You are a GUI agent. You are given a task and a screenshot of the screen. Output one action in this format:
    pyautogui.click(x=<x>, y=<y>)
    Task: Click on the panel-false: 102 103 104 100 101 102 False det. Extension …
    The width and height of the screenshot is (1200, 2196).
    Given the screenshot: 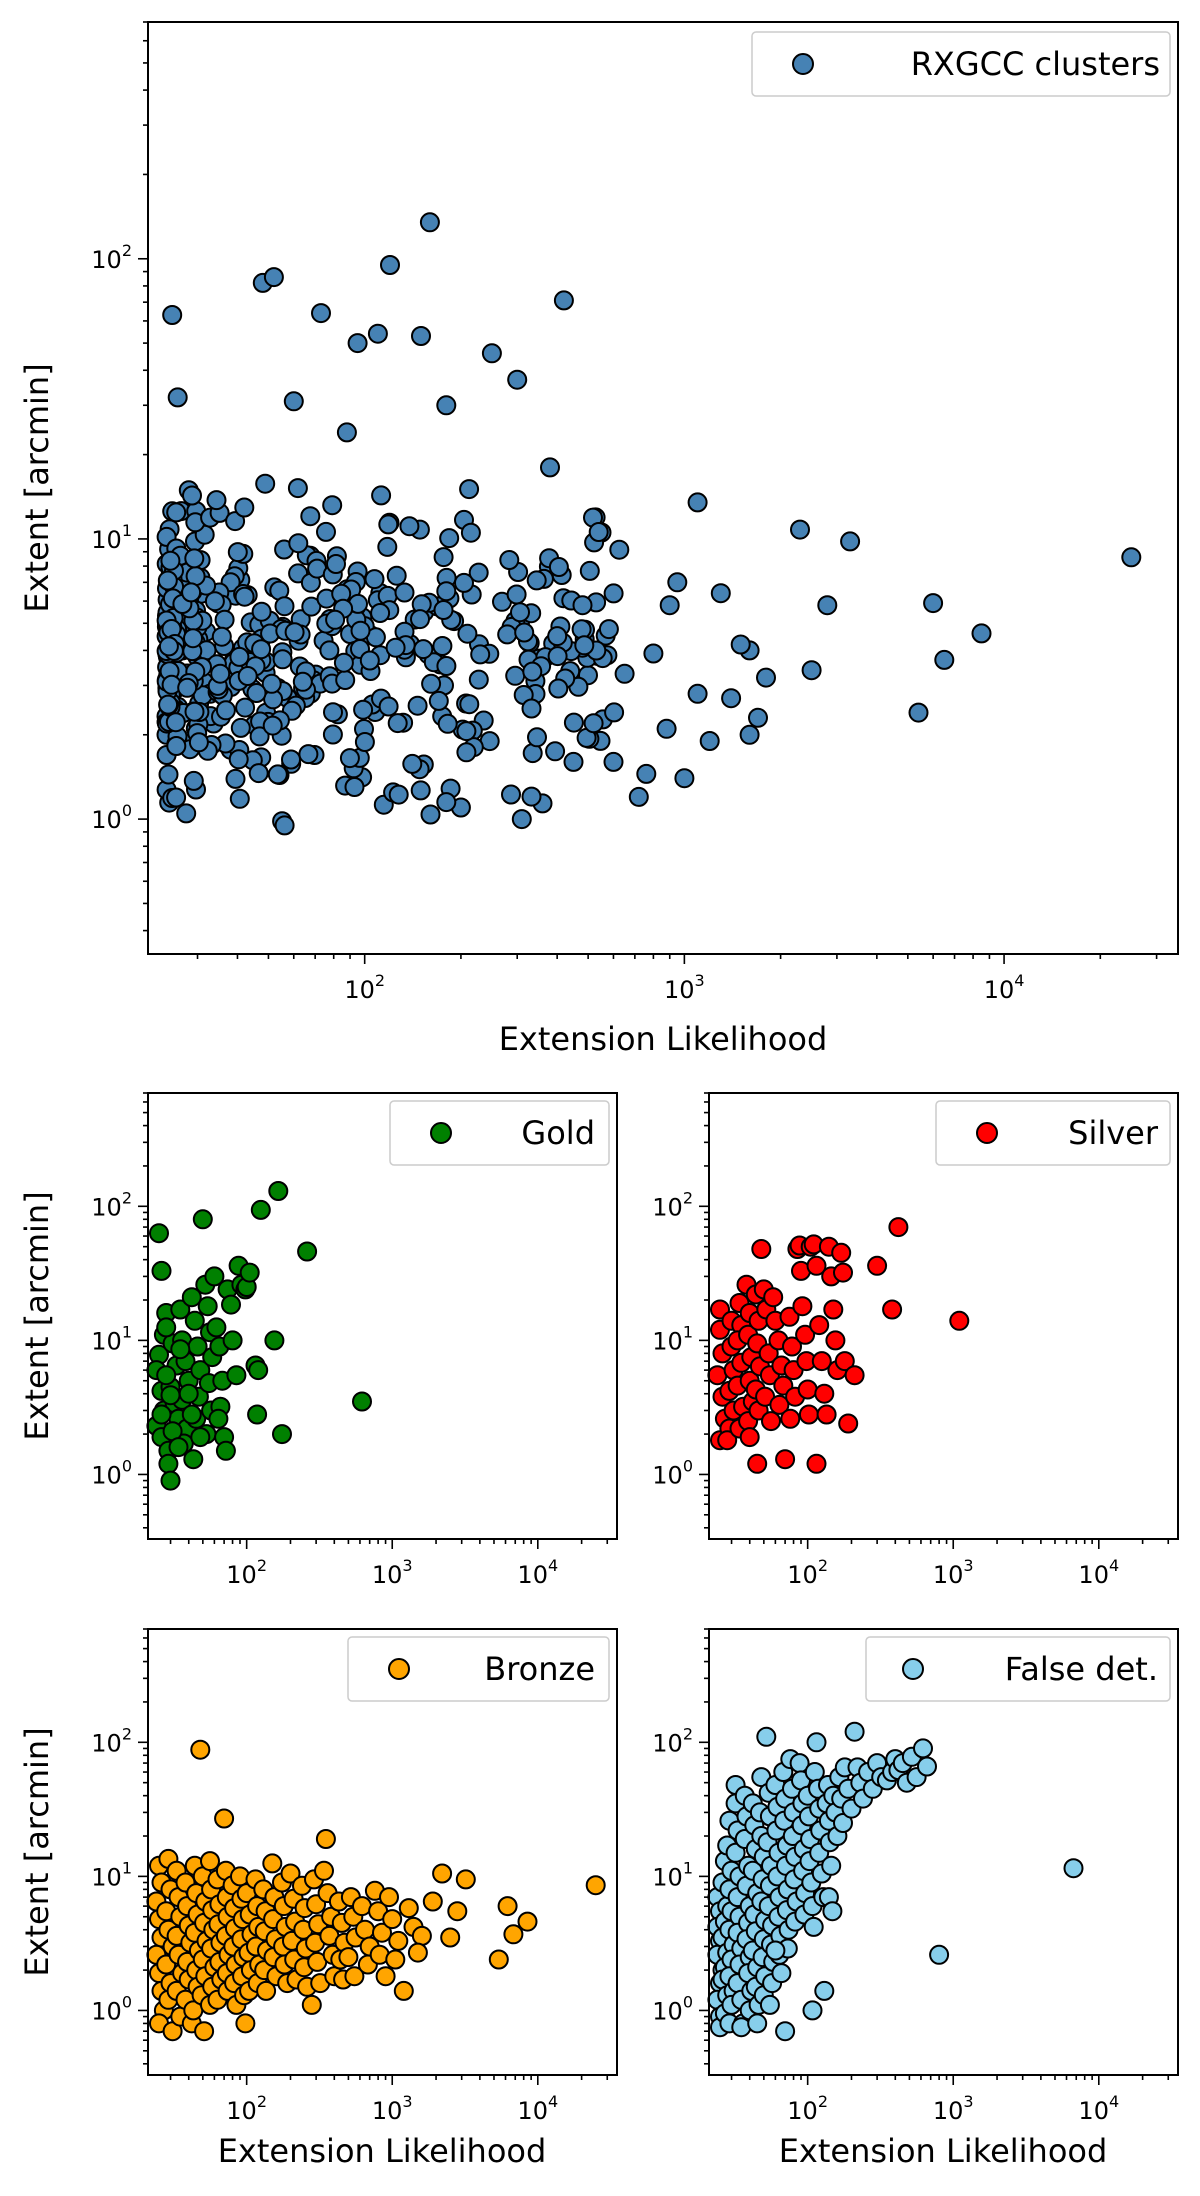 What is the action you would take?
    pyautogui.click(x=915, y=1899)
    